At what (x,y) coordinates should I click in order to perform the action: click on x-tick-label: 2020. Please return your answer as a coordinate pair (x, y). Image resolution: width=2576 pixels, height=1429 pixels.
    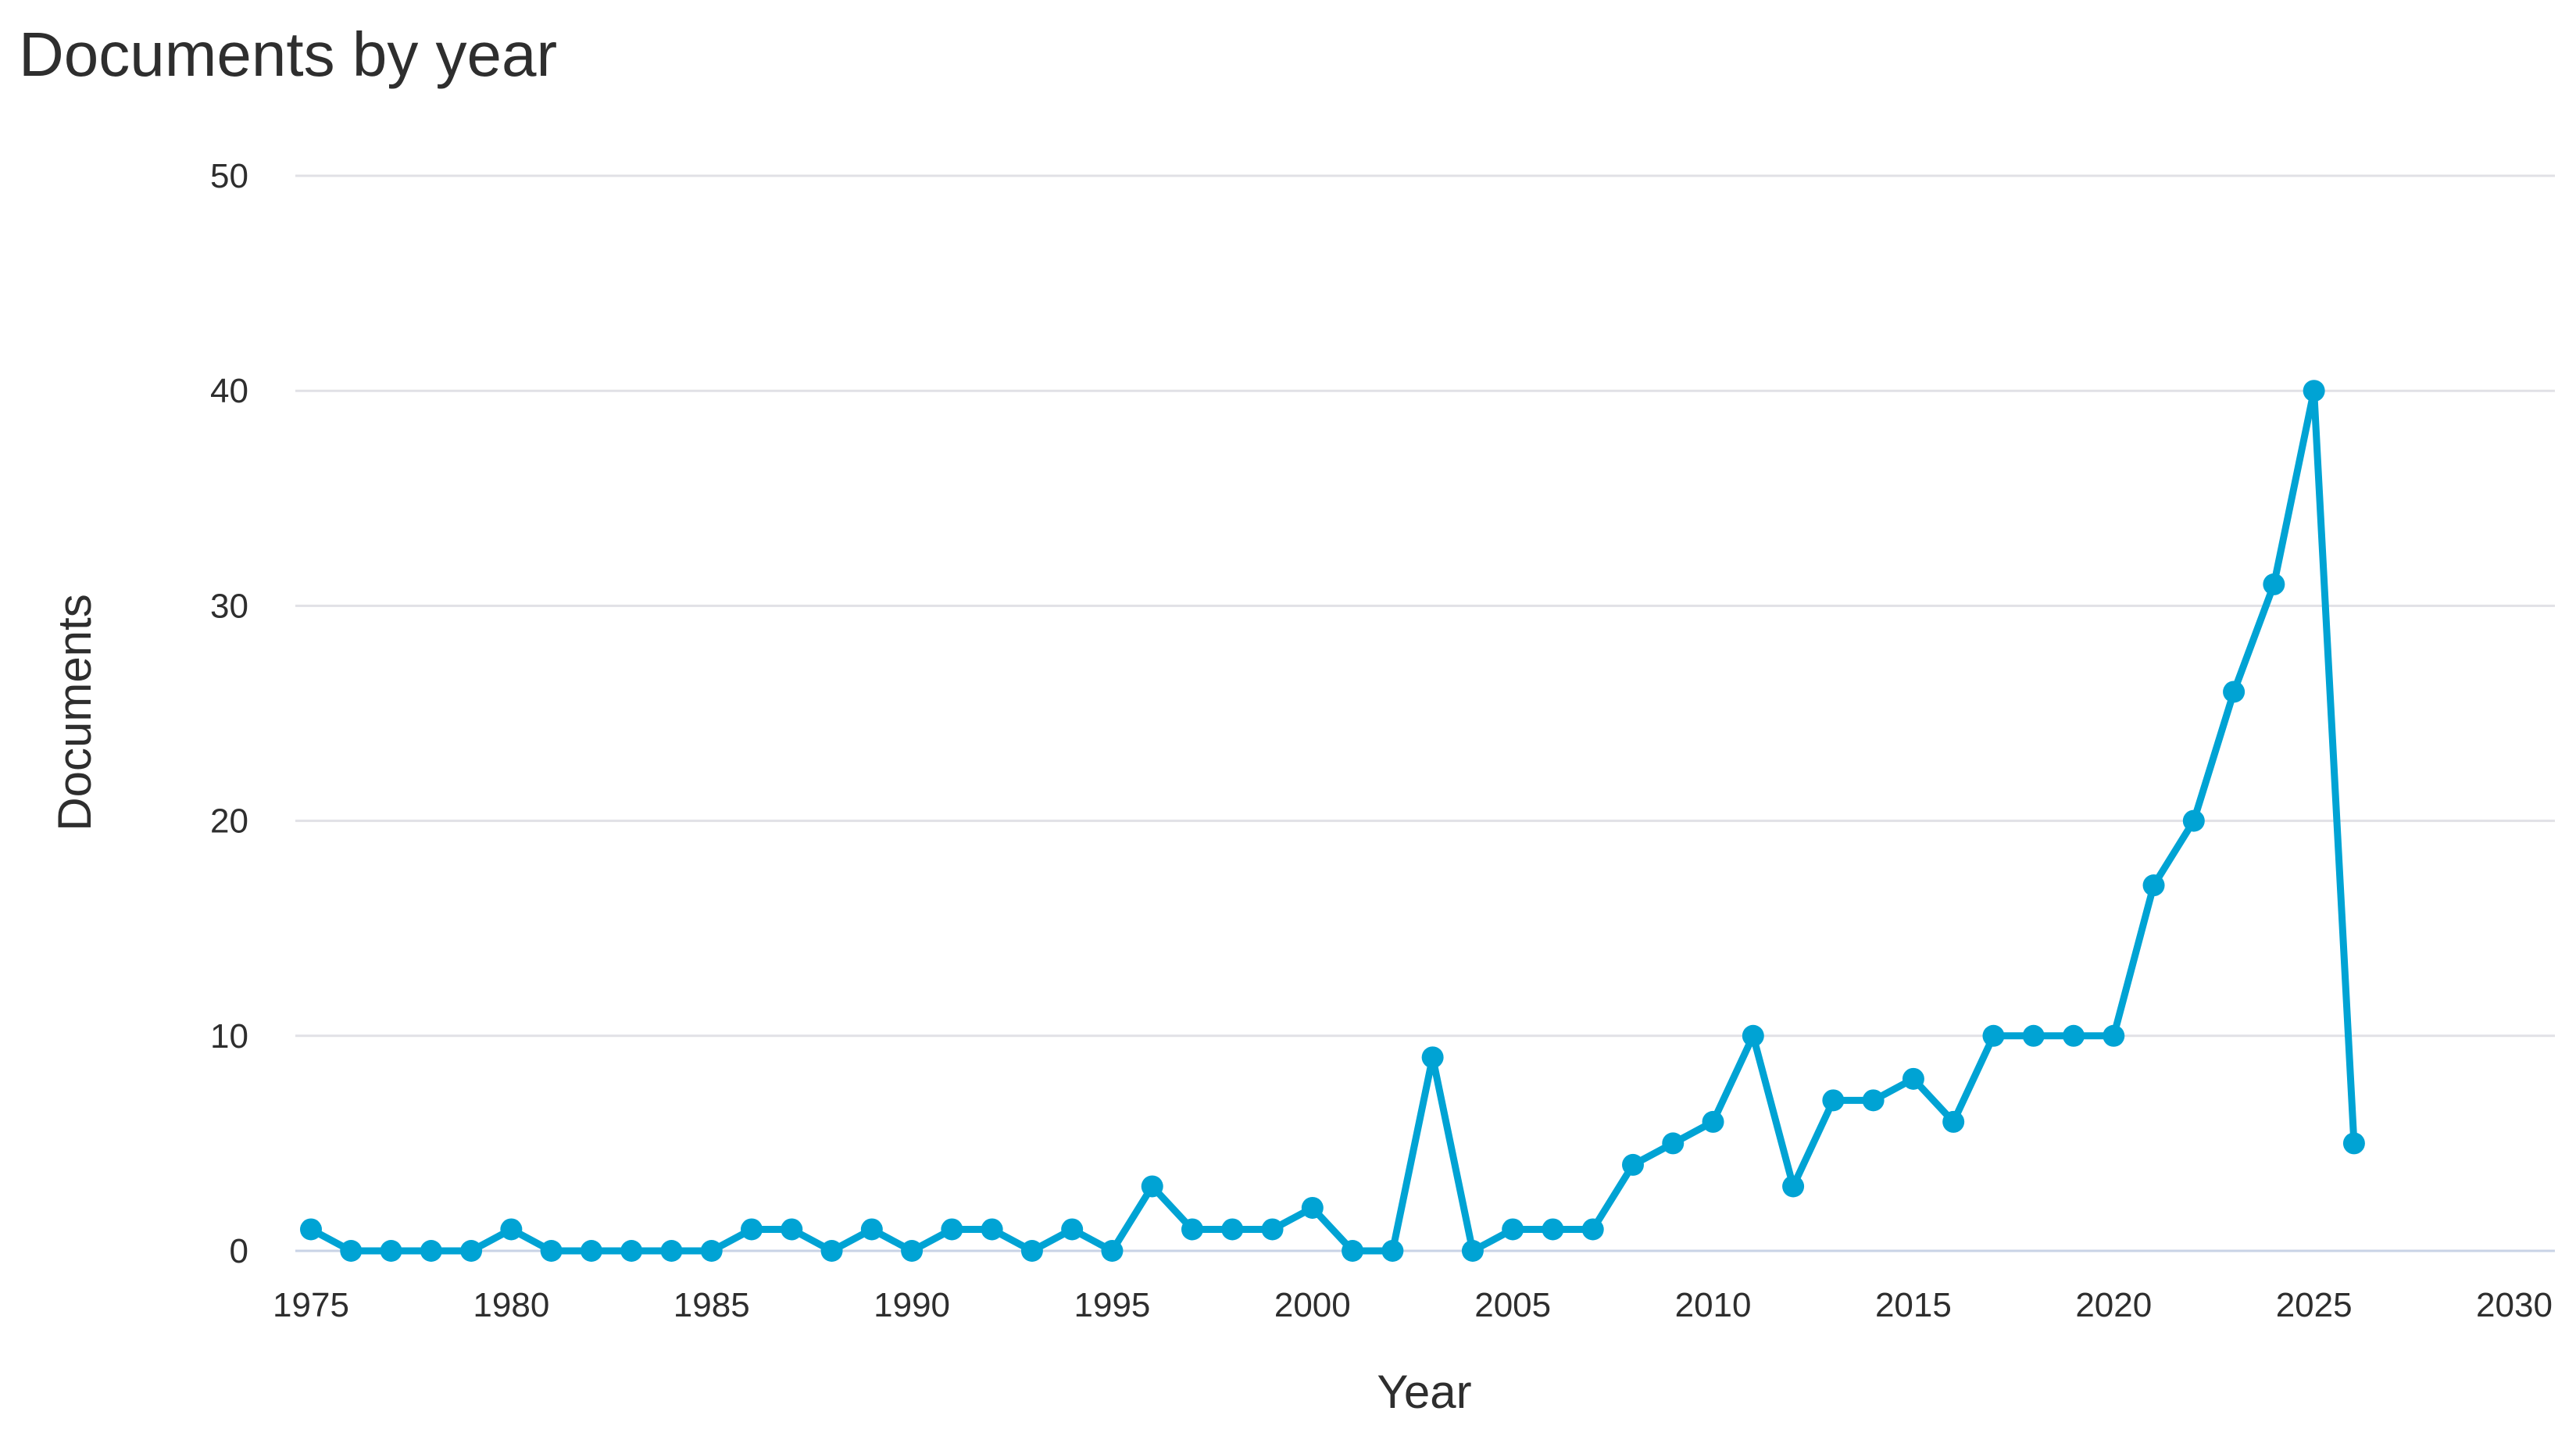
    Looking at the image, I should click on (2113, 1305).